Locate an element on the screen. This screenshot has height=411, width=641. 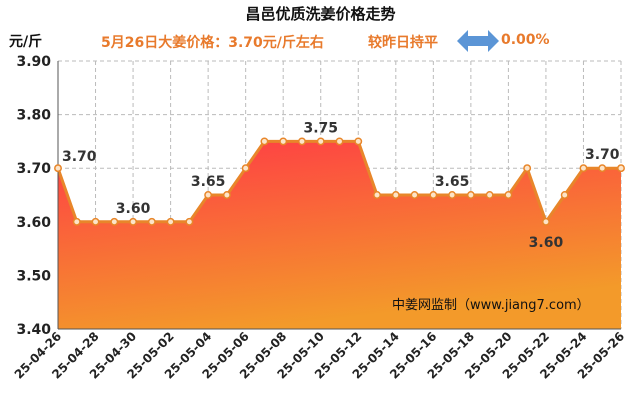
double-arrow-icon is located at coordinates (478, 41).